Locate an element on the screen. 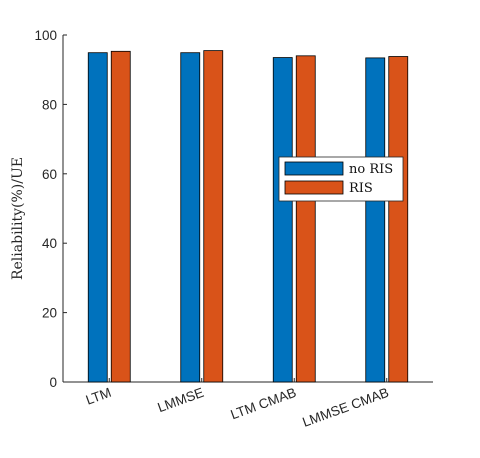 This screenshot has width=480, height=458. x-ticks: LTM LMMSE LTM CMAB LMMSE CMAB is located at coordinates (237, 404).